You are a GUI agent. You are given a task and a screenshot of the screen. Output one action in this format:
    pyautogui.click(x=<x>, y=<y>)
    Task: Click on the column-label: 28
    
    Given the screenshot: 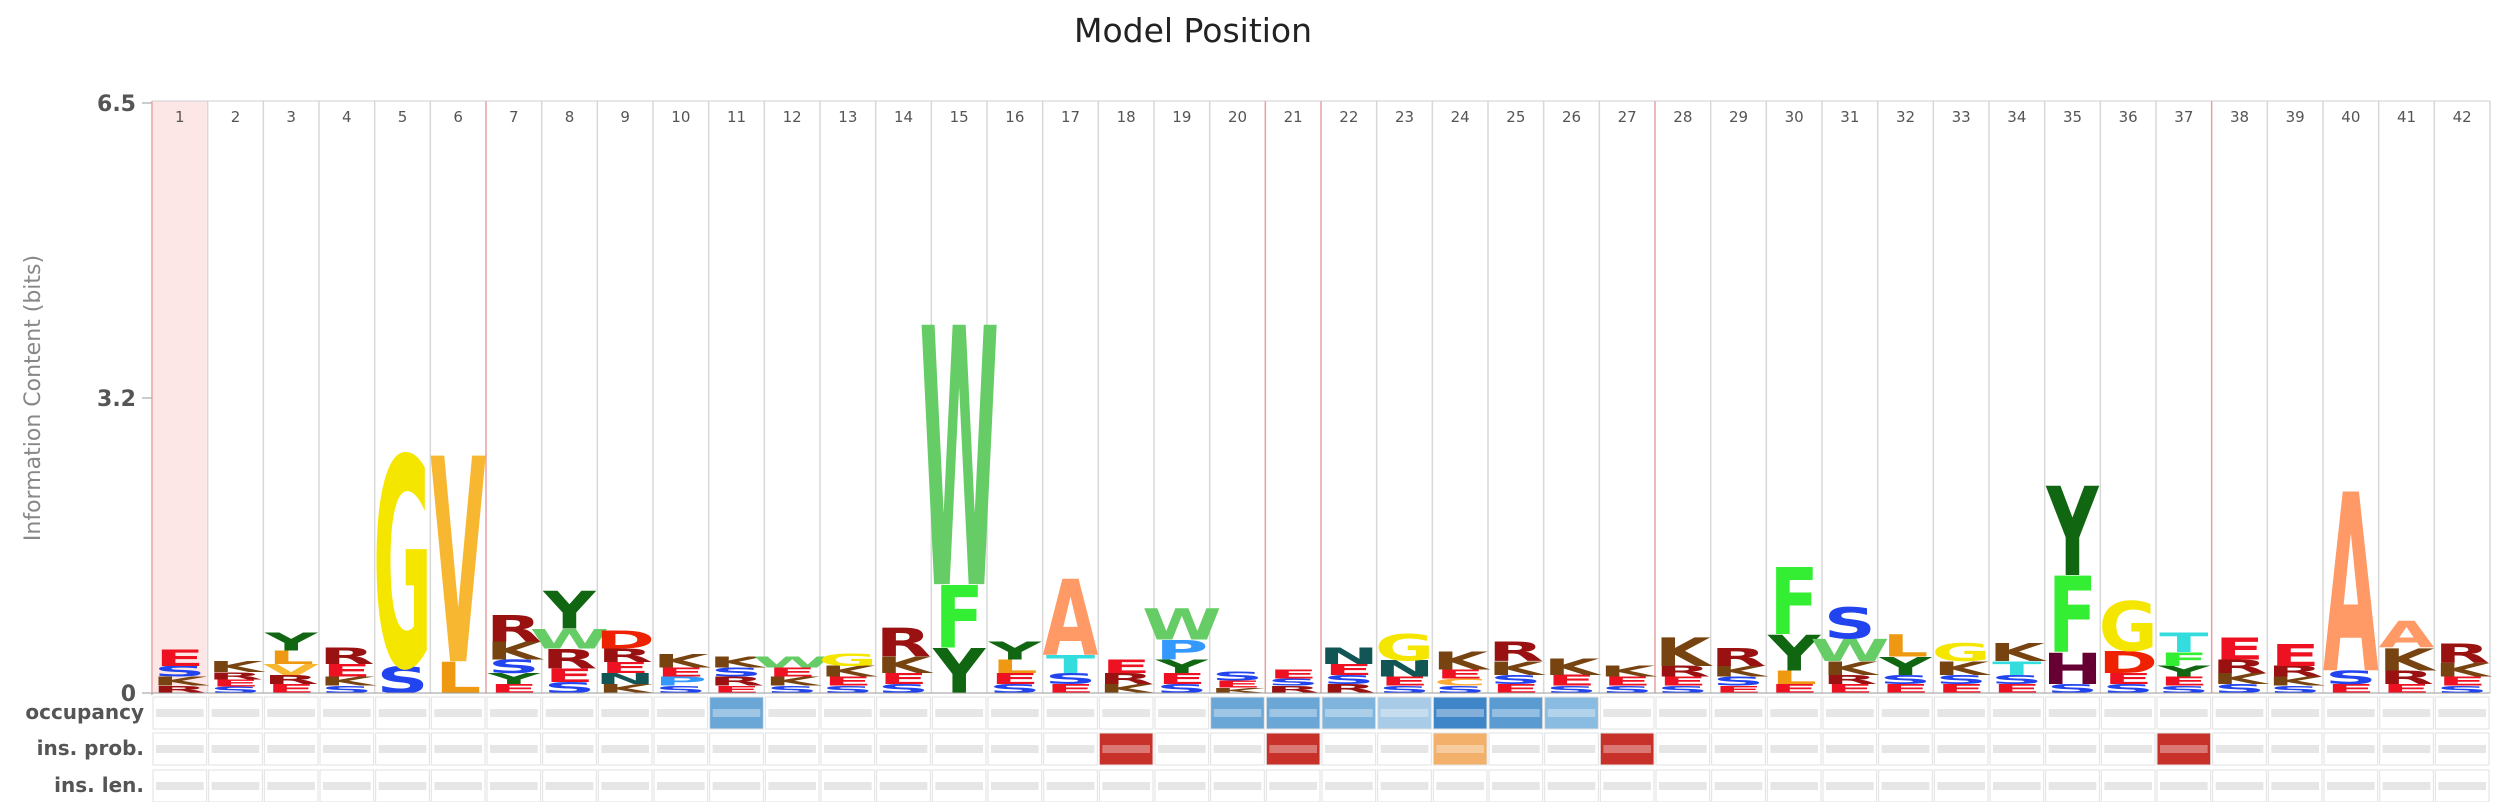 What is the action you would take?
    pyautogui.click(x=1682, y=117)
    